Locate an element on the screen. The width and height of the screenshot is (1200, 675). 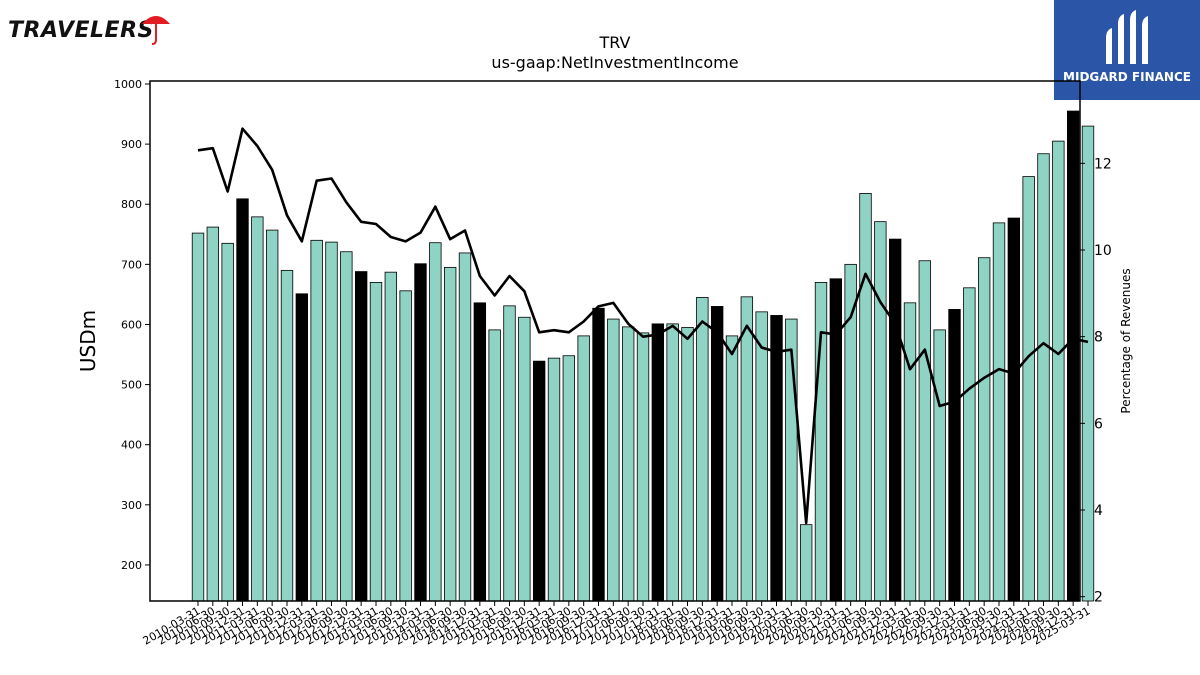
y2-tick-label-8: 8 is located at coordinates (1098, 338).